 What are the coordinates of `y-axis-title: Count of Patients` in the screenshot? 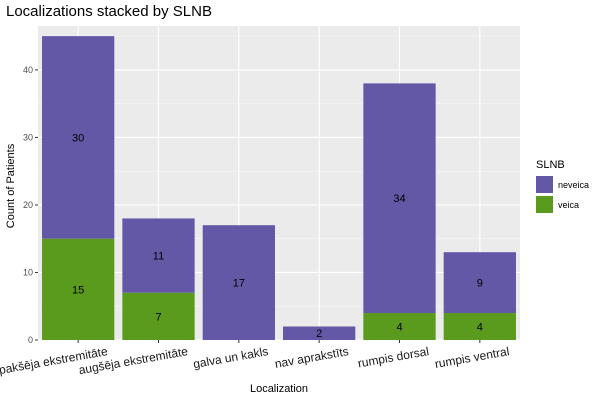 It's located at (11, 185).